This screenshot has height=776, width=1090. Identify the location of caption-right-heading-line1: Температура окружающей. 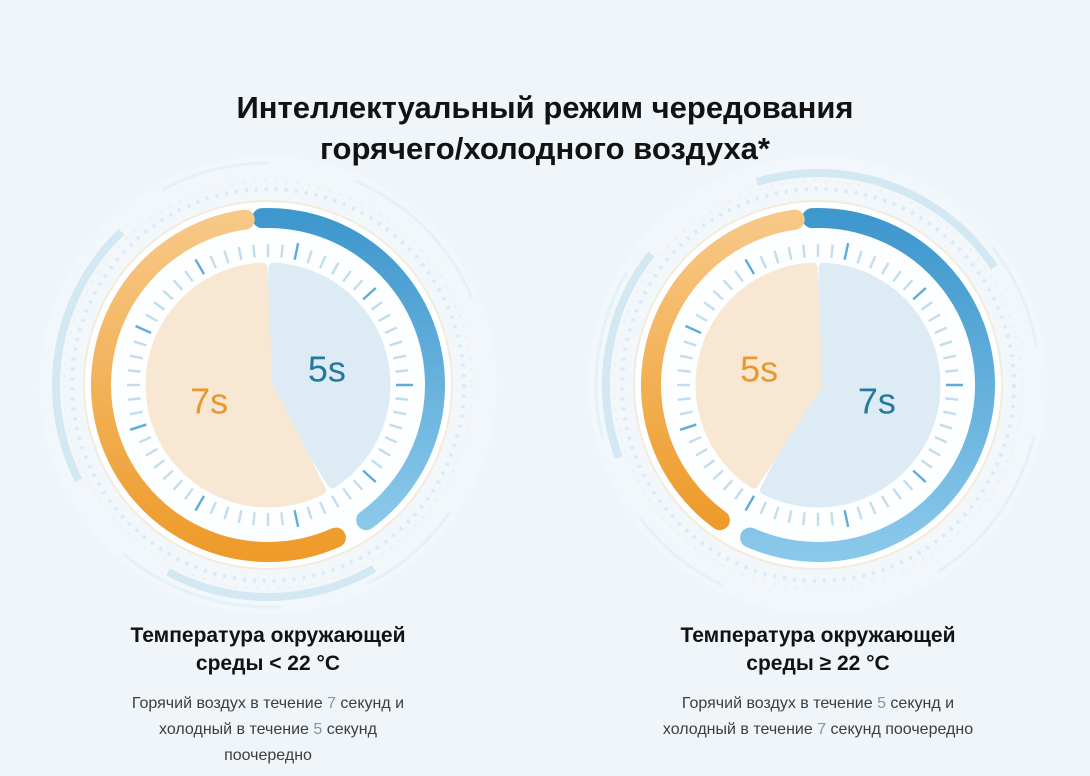
(818, 635).